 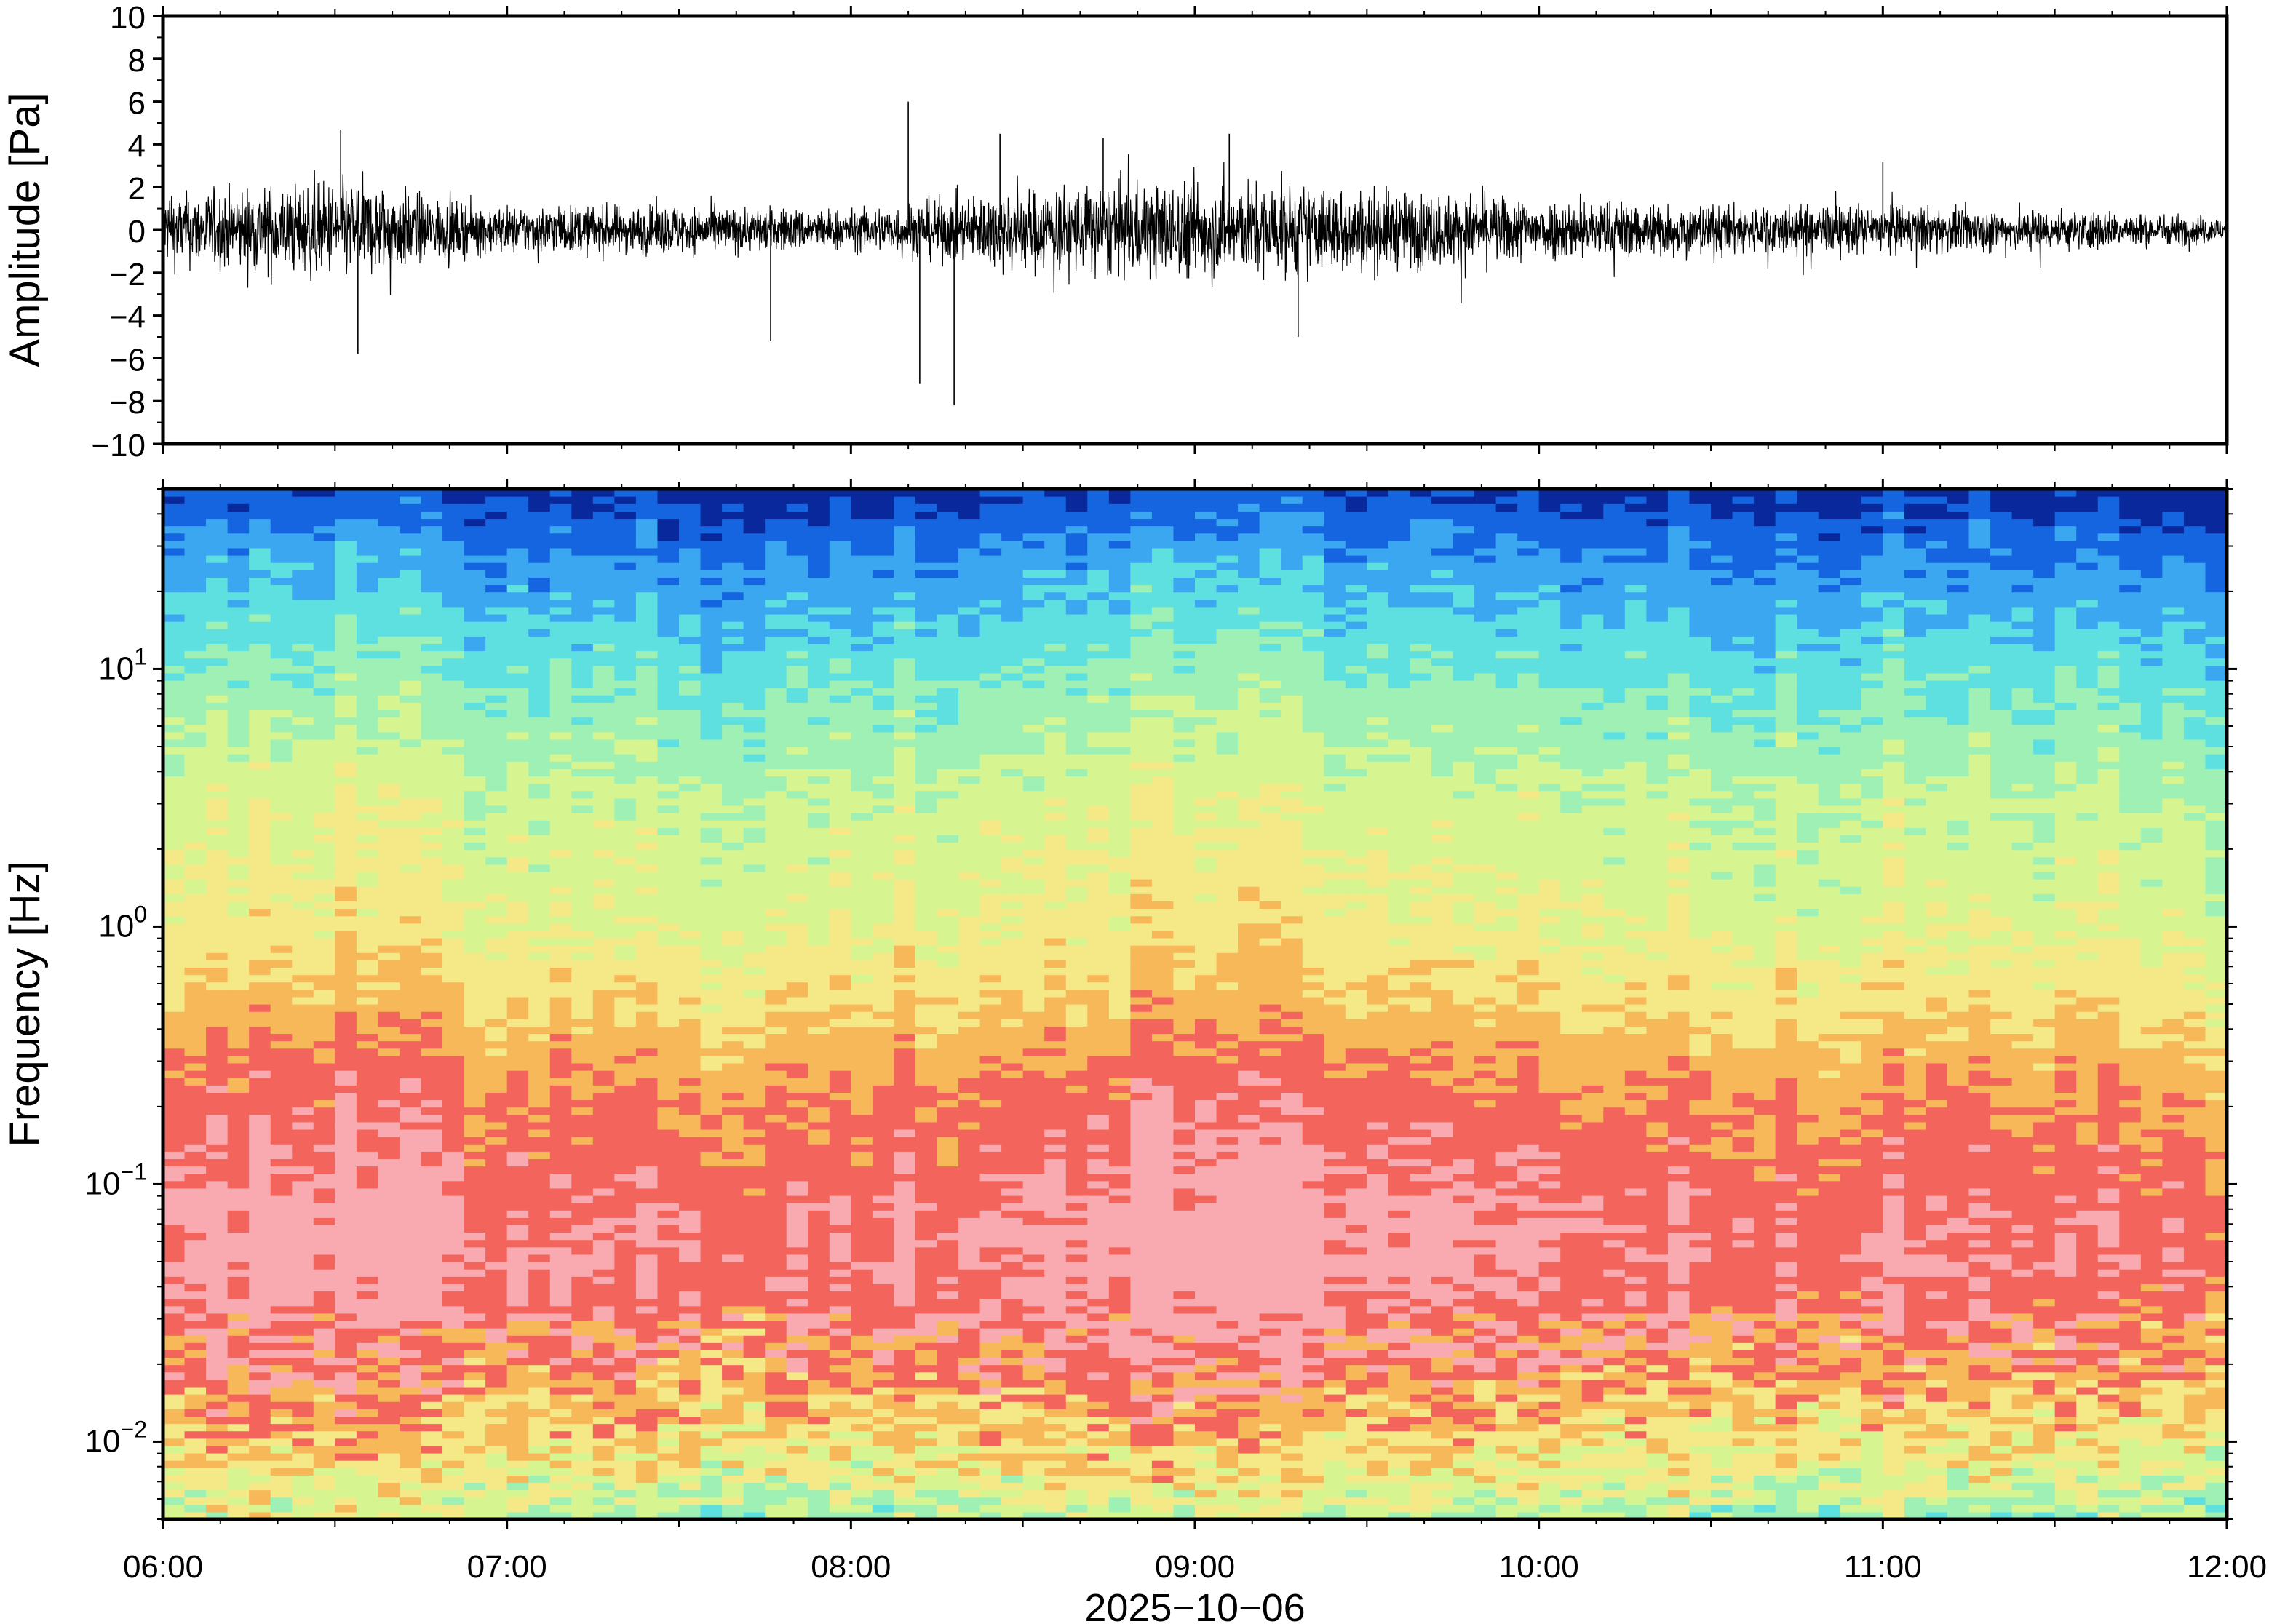 What do you see at coordinates (119, 445) in the screenshot?
I see `waveform-y-tick-label: −10` at bounding box center [119, 445].